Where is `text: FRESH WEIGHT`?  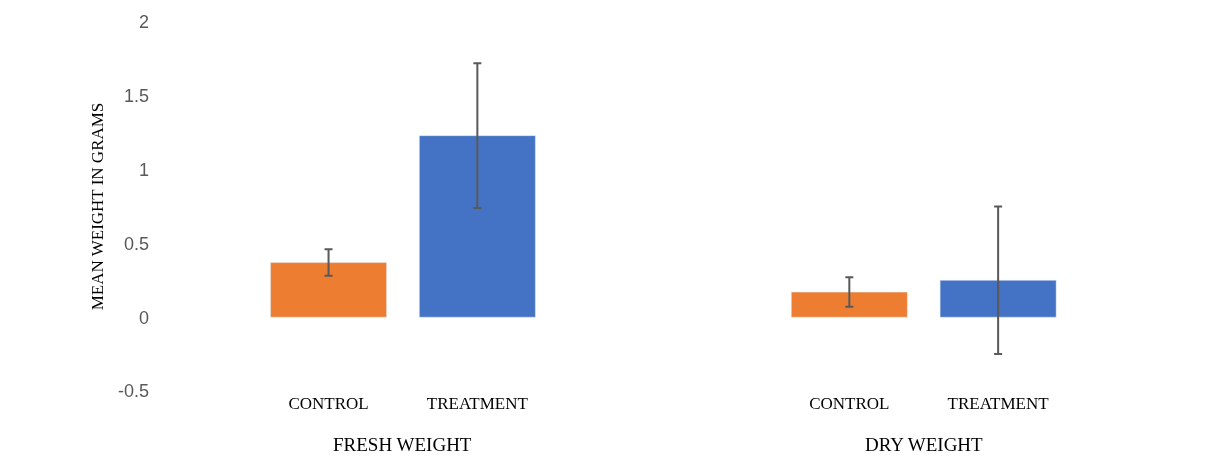
text: FRESH WEIGHT is located at coordinates (402, 444).